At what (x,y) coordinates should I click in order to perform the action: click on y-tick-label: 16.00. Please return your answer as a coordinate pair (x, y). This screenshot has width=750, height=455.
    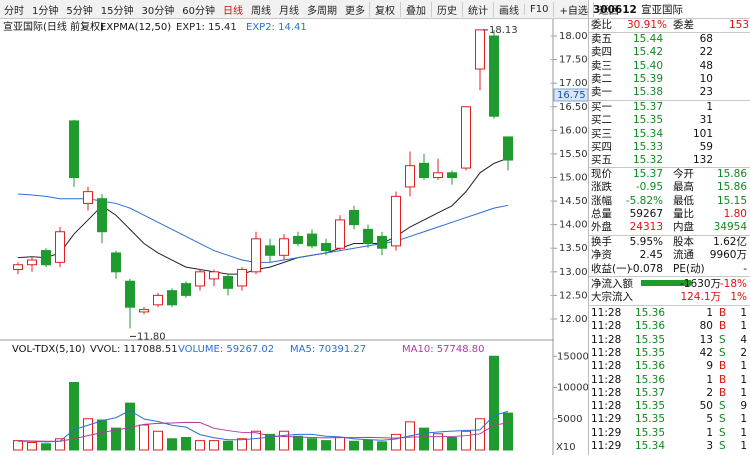
    Looking at the image, I should click on (573, 130).